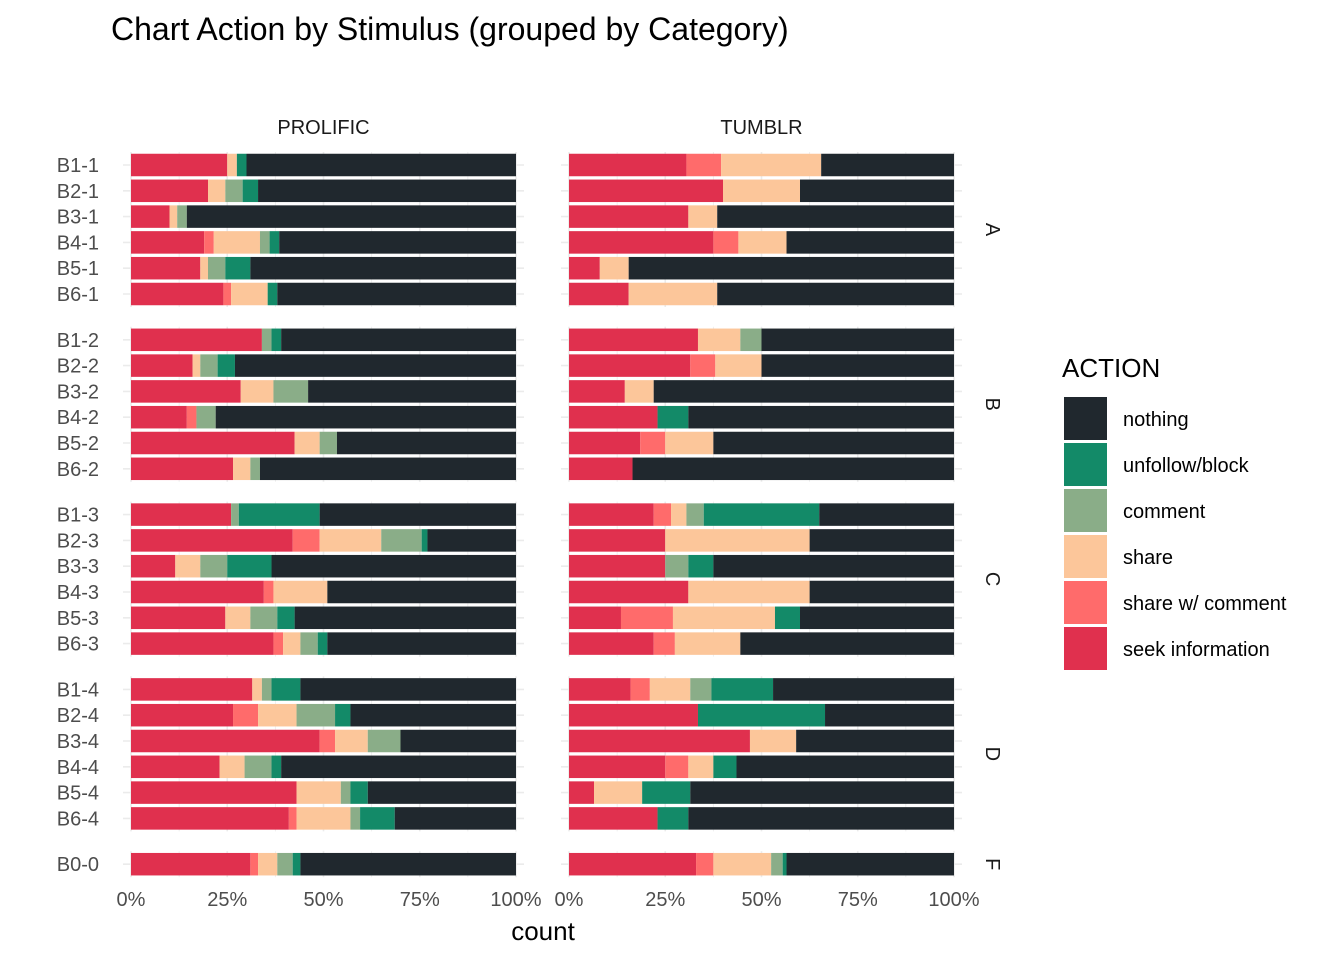 Image resolution: width=1344 pixels, height=965 pixels. I want to click on x-tick-label: 100%, so click(515, 900).